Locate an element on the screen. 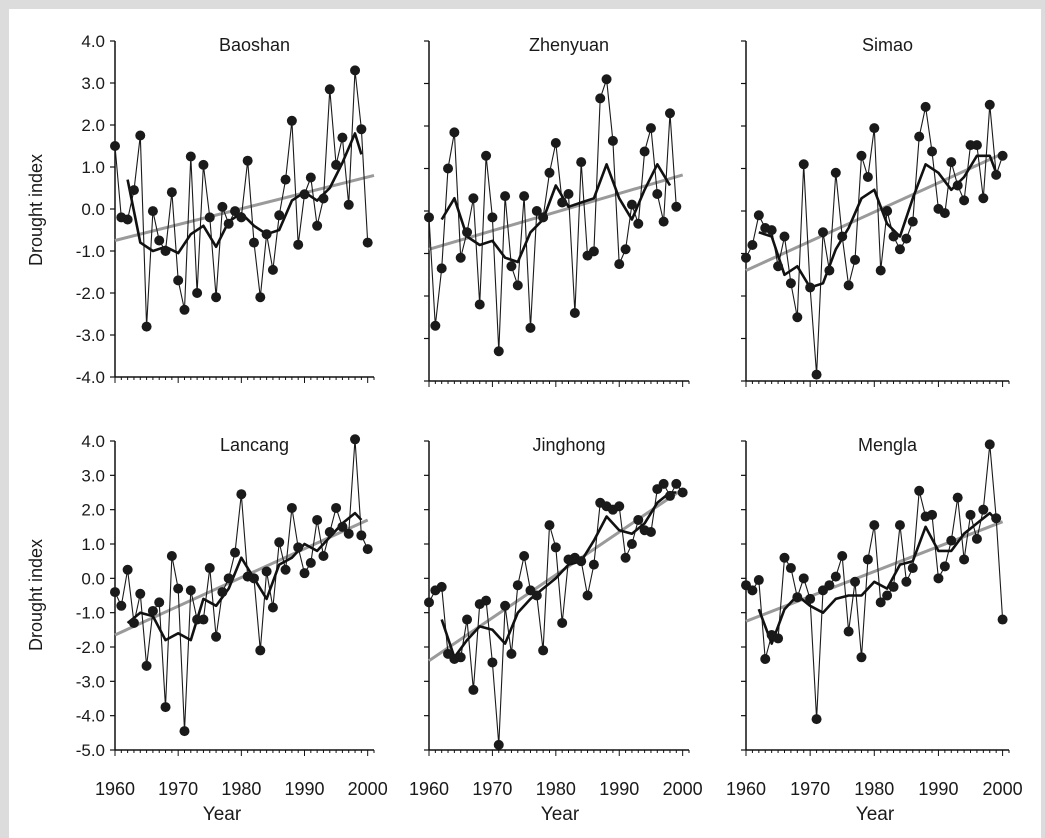  jinghong-smoothed-line is located at coordinates (558, 575).